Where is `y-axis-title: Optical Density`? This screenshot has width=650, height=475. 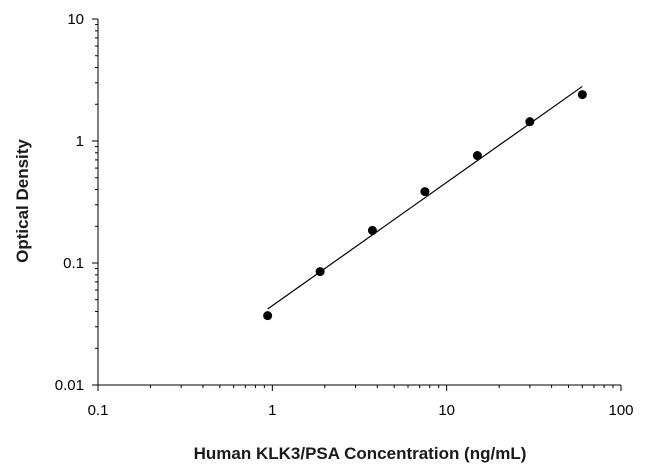
y-axis-title: Optical Density is located at coordinates (22, 201).